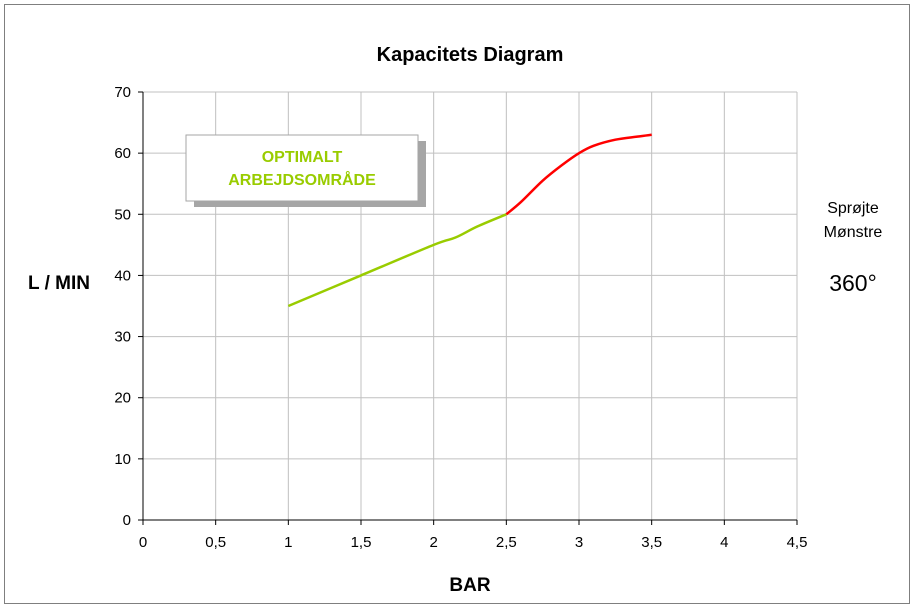 This screenshot has height=612, width=918. I want to click on x-tick-label: 3,5, so click(651, 542).